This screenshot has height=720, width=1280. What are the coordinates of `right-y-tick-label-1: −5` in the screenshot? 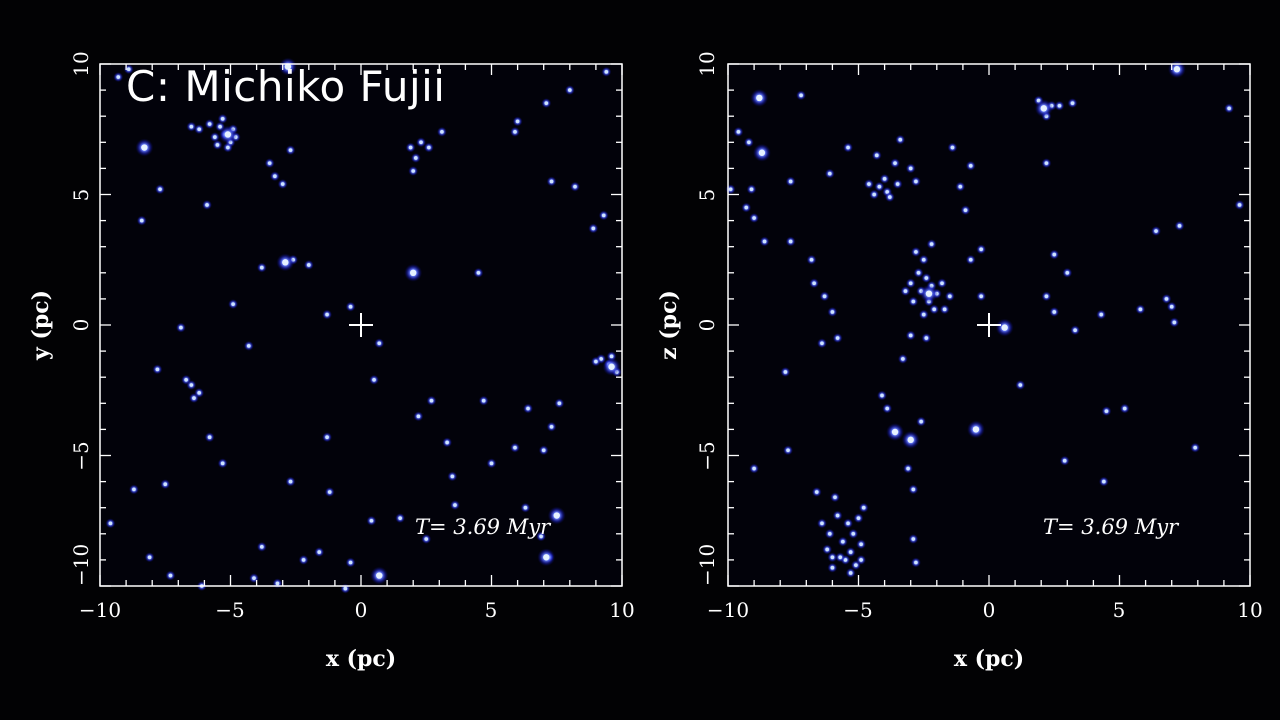 It's located at (707, 455).